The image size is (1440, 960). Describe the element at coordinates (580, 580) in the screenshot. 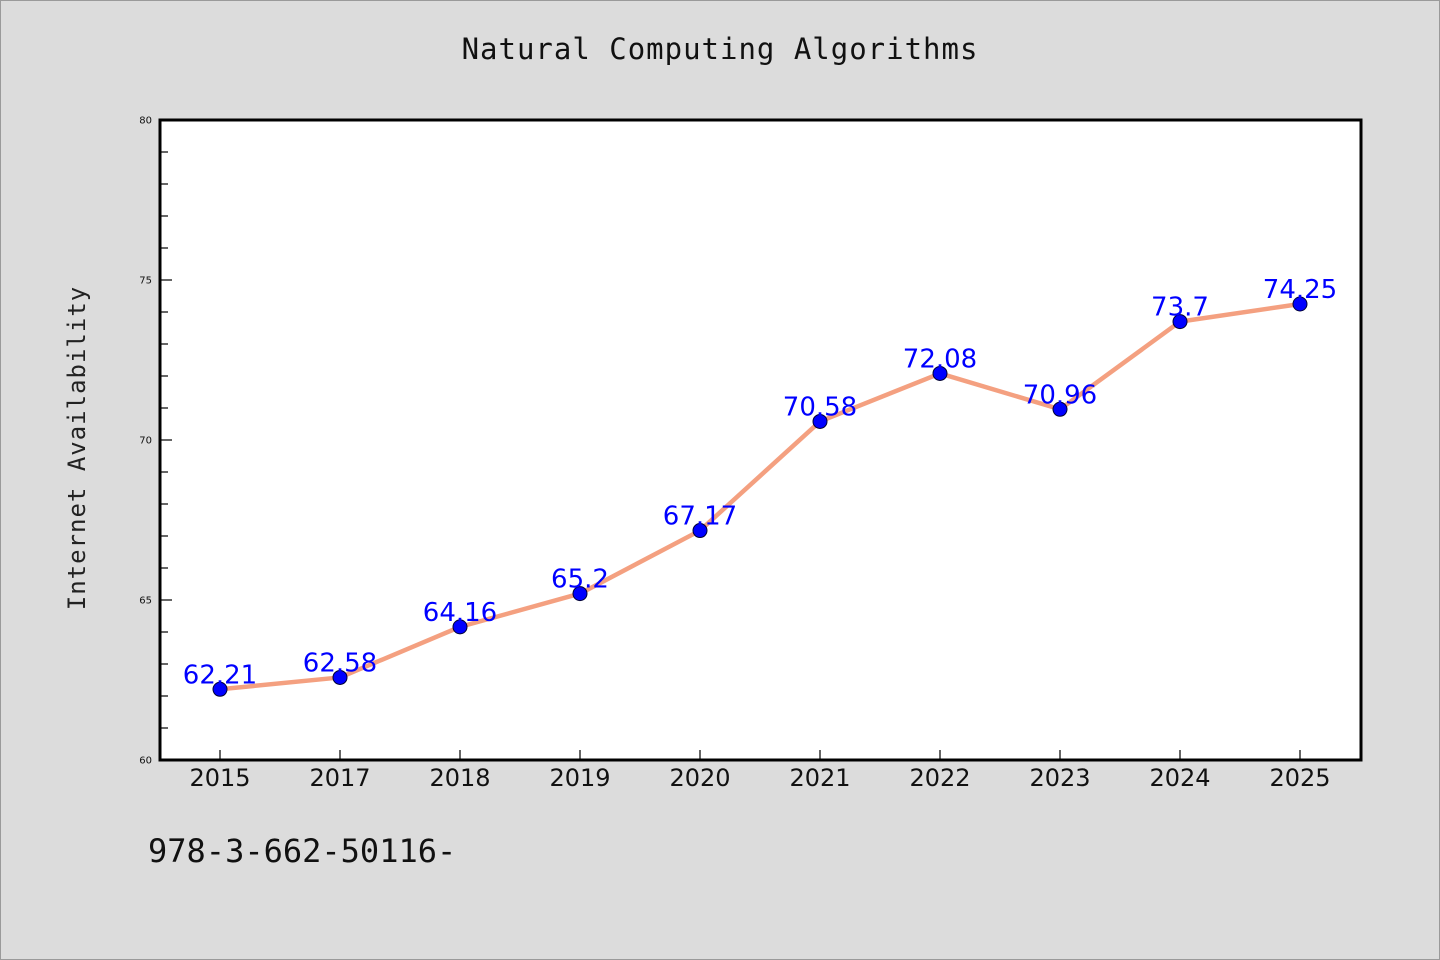

I see `data-label: 65.2` at that location.